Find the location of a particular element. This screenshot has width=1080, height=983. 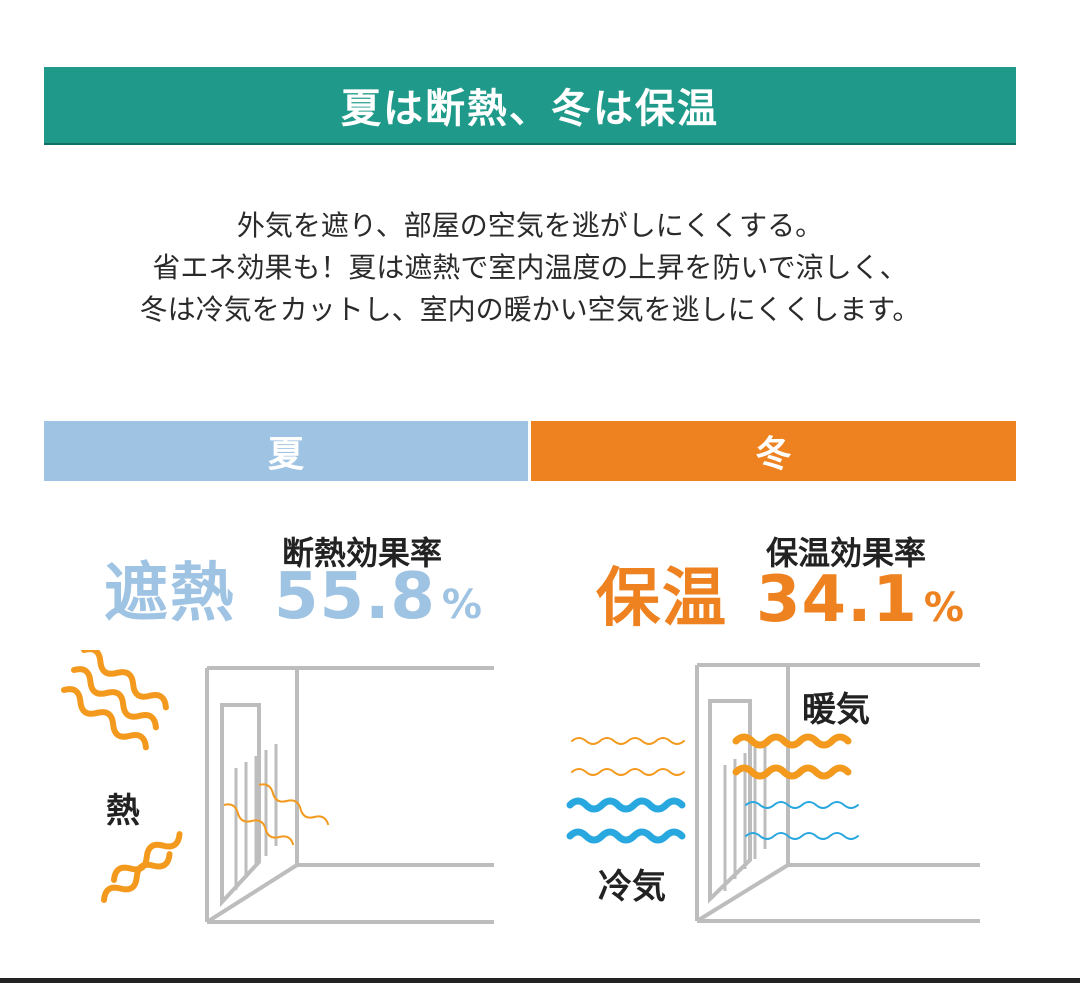

winter-rate-title: 保温効果率 is located at coordinates (846, 553).